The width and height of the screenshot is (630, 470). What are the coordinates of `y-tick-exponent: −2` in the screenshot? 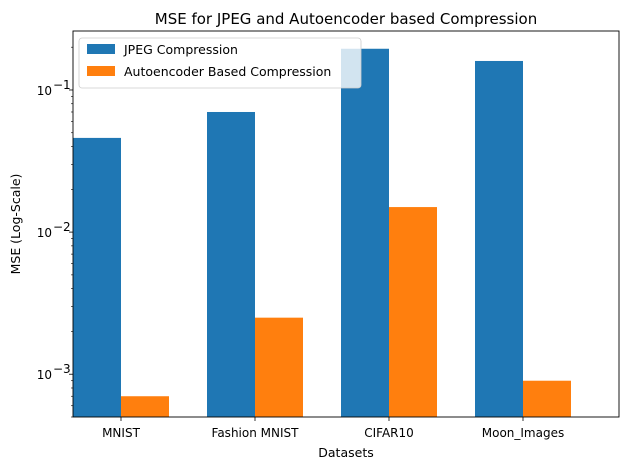 It's located at (62, 227).